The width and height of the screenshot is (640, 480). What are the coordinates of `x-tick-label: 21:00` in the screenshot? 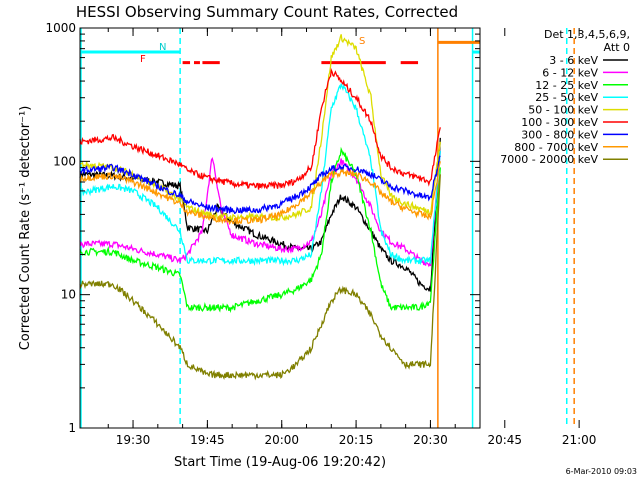 It's located at (579, 440).